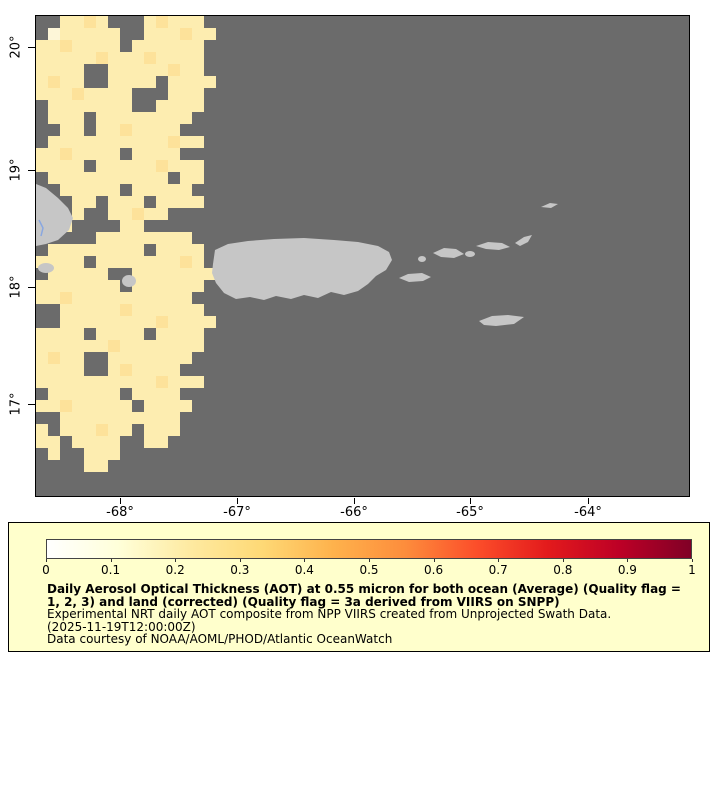 The height and width of the screenshot is (800, 720). Describe the element at coordinates (31, 47) in the screenshot. I see `y-tick` at that location.